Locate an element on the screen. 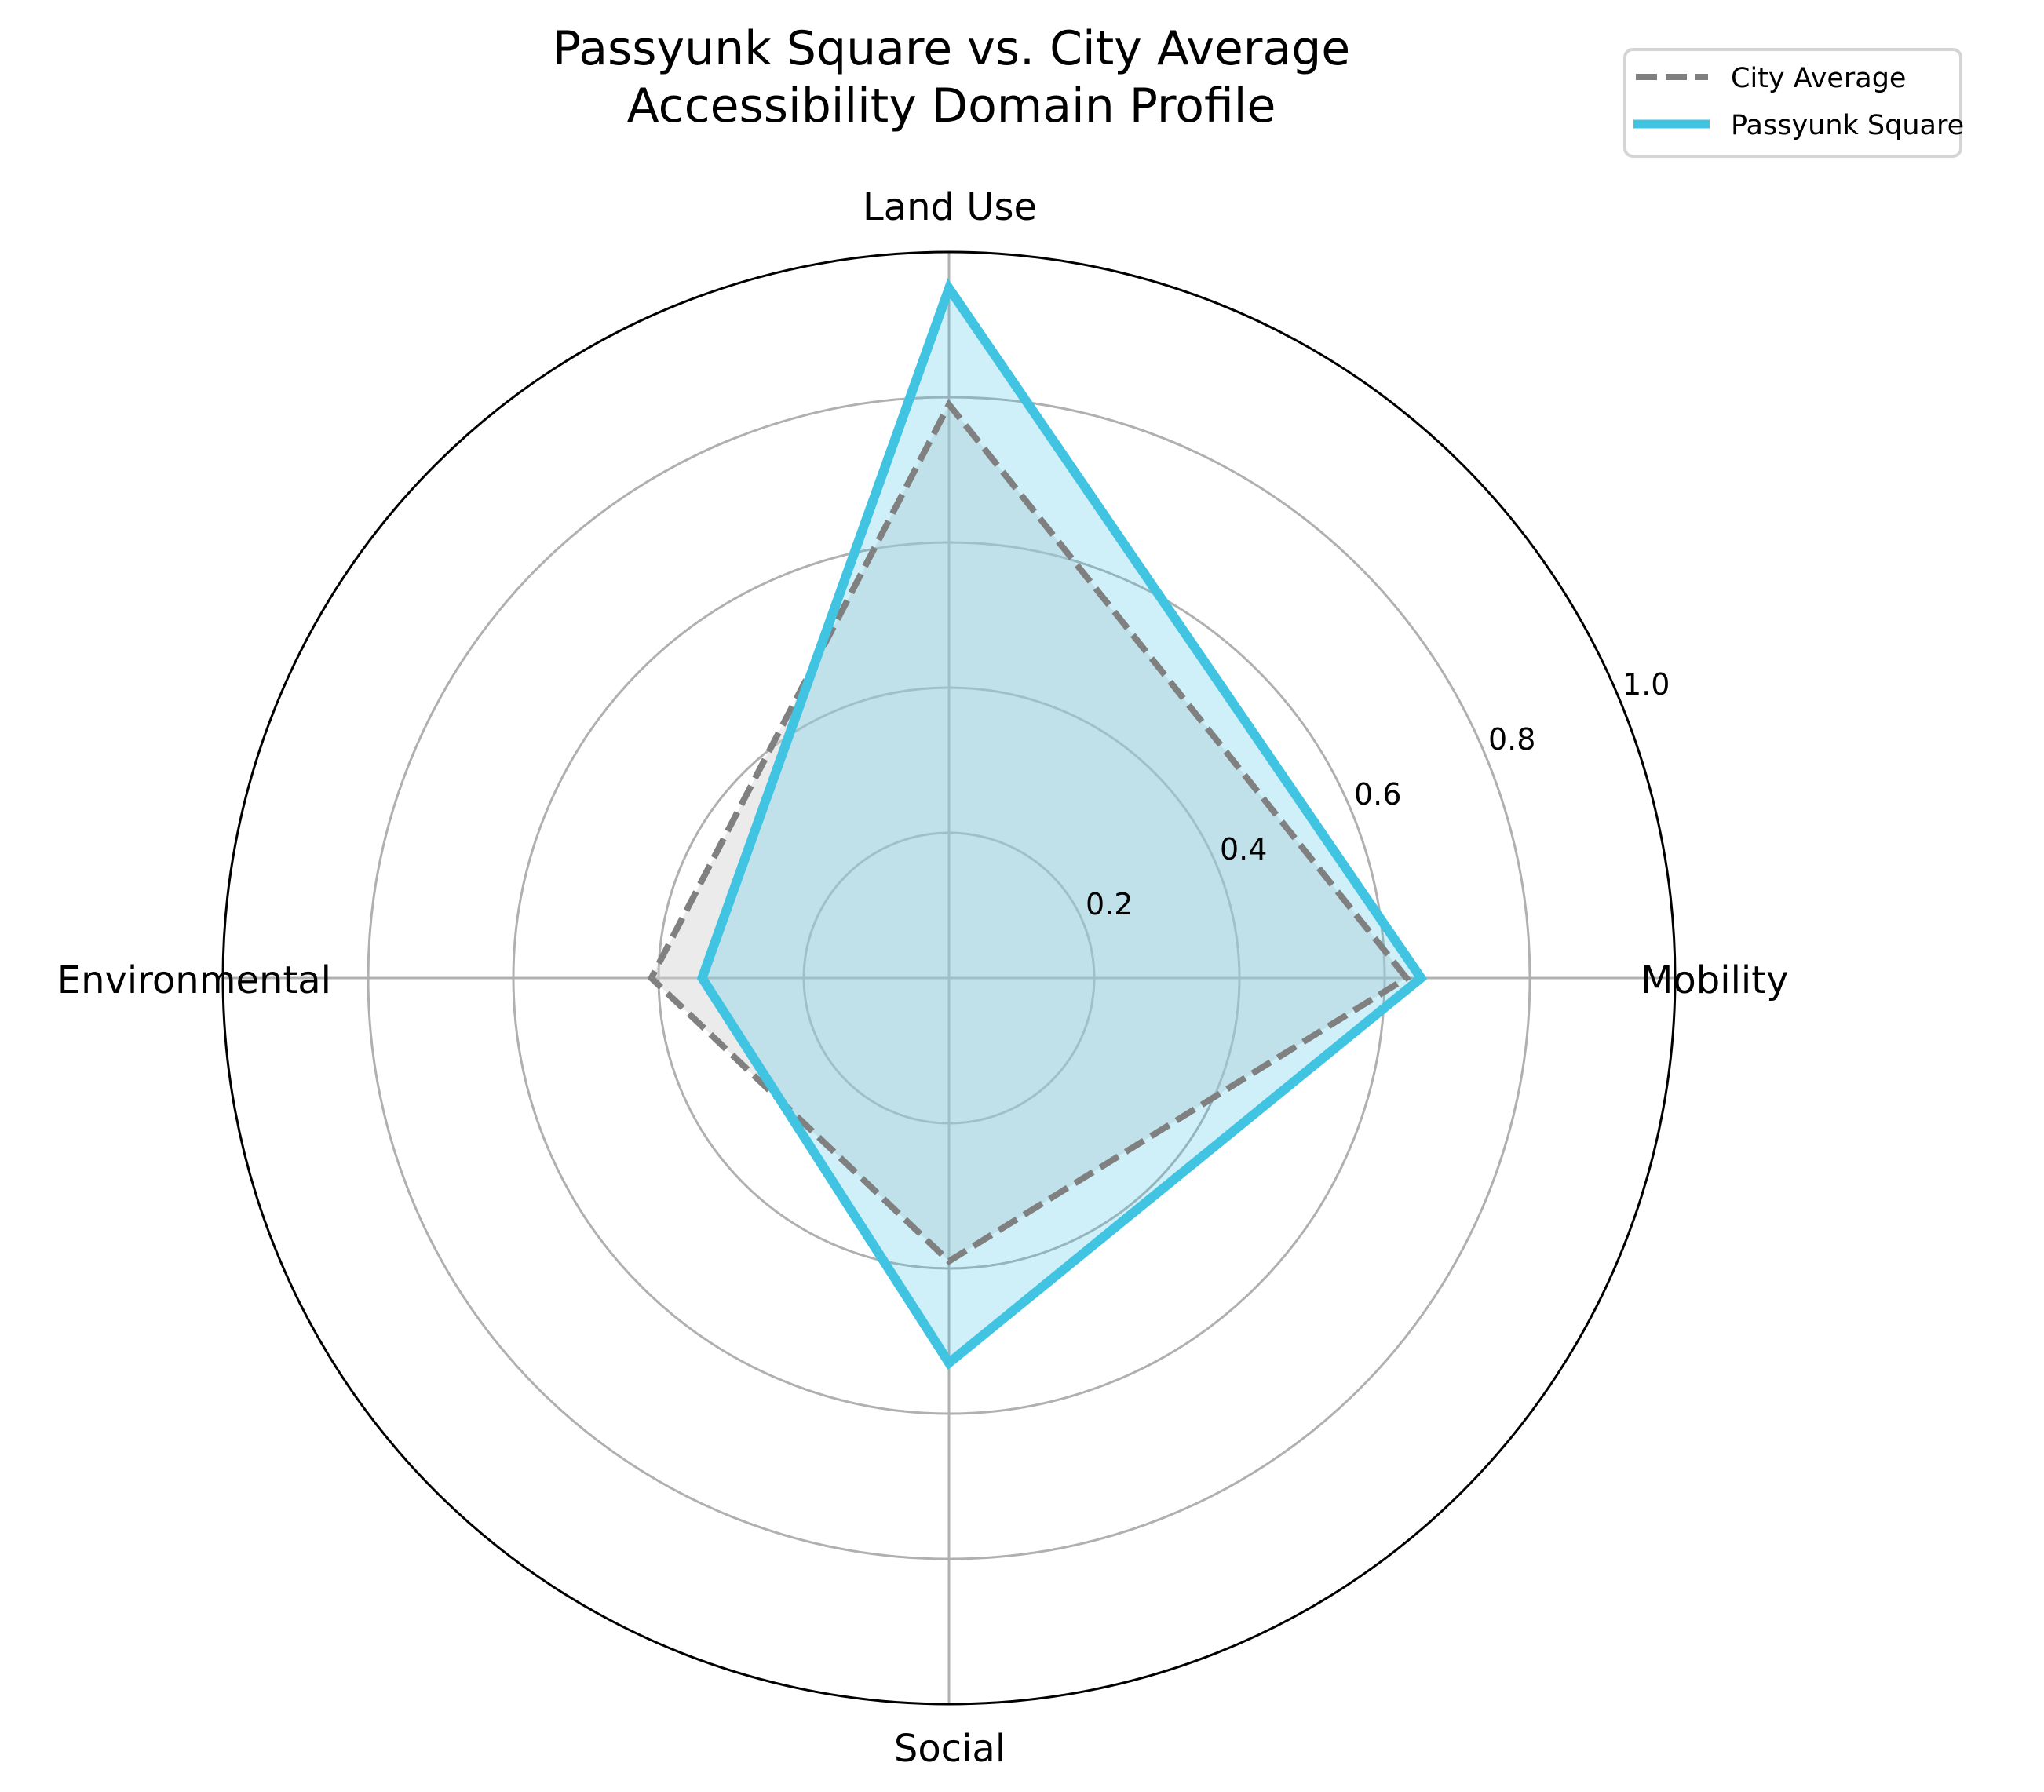  radial-tick-labels: 0.2 0.4 0.6 0.8 1.0 is located at coordinates (1378, 795).